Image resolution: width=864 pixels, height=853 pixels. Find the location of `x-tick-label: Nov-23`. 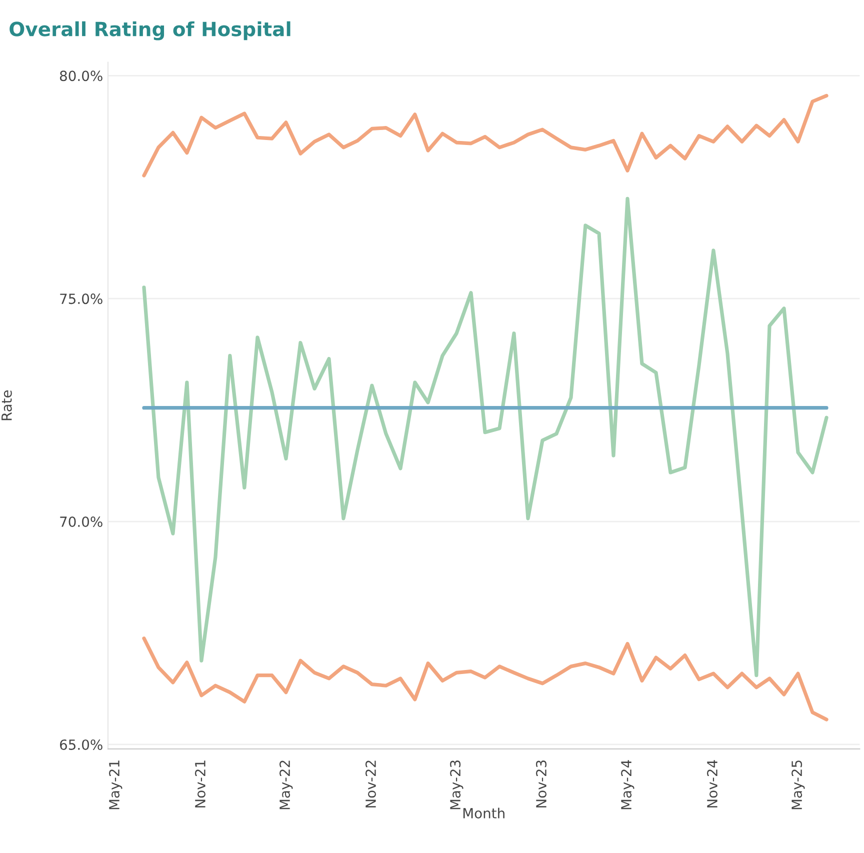

x-tick-label: Nov-23 is located at coordinates (541, 784).